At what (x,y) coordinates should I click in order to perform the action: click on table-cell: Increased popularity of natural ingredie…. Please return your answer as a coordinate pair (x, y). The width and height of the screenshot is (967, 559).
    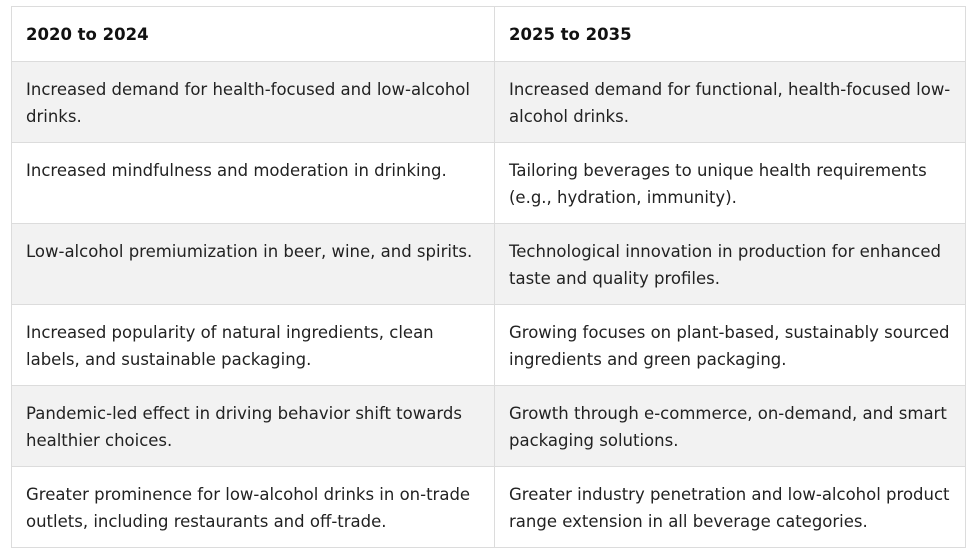
    Looking at the image, I should click on (253, 345).